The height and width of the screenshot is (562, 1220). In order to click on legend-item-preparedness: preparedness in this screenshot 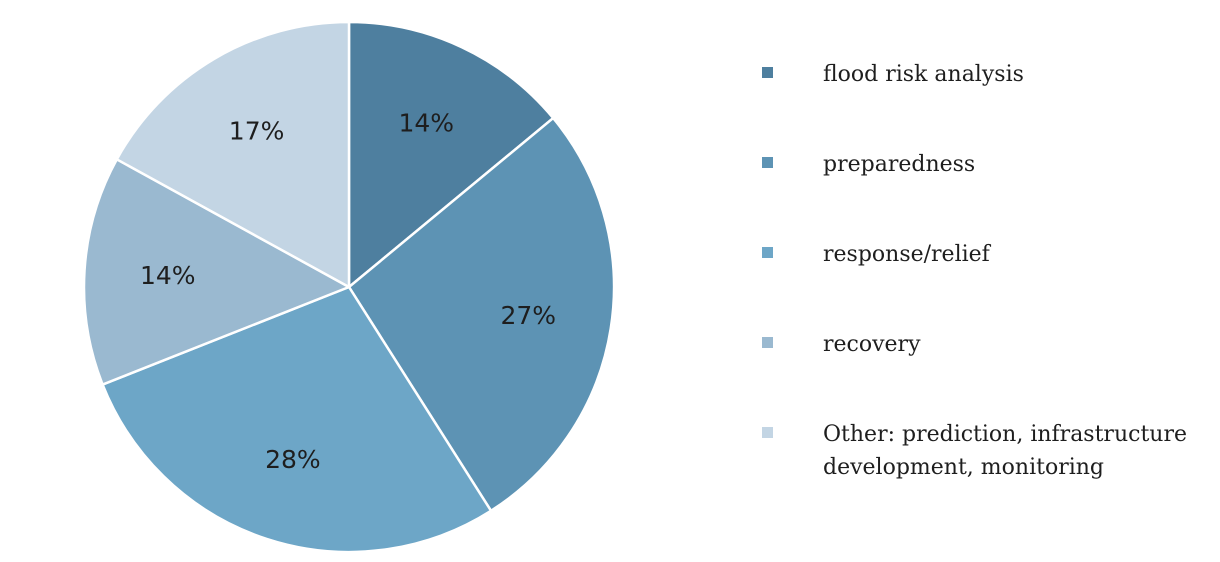, I will do `click(982, 193)`.